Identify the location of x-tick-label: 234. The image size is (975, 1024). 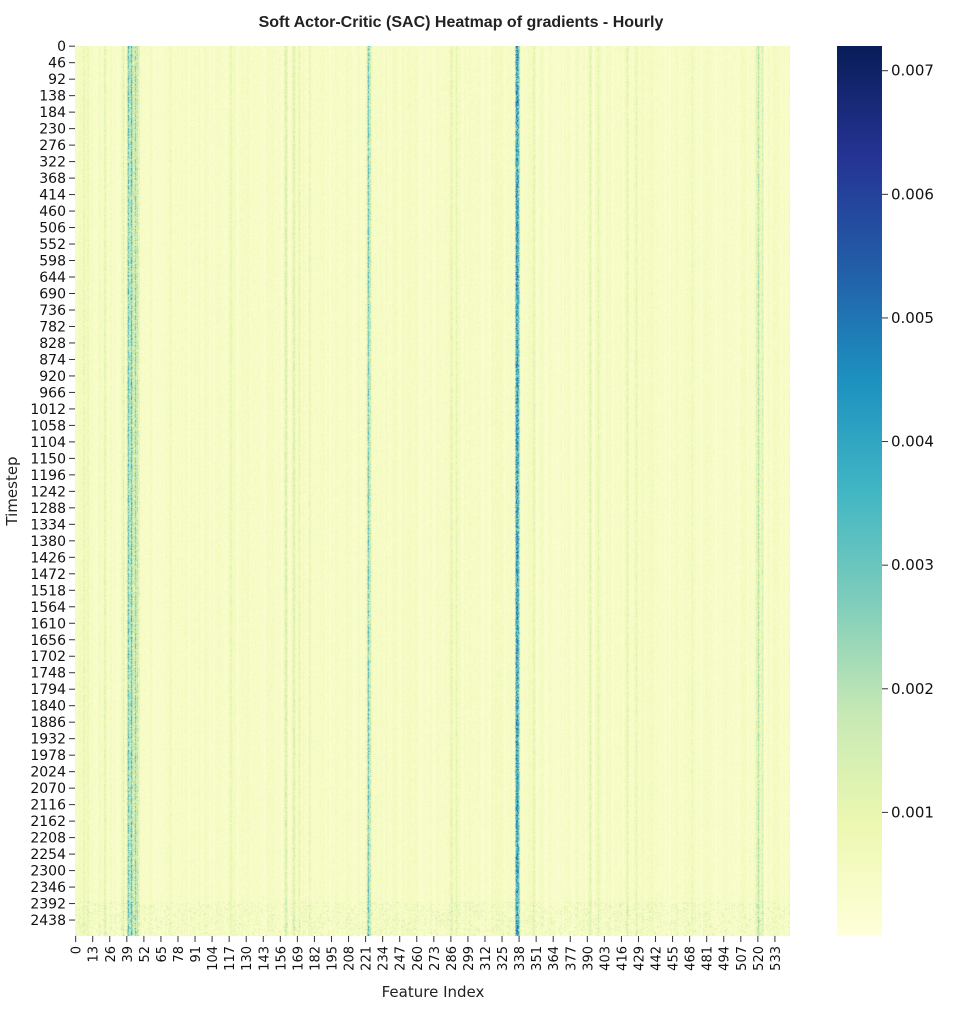
(384, 958).